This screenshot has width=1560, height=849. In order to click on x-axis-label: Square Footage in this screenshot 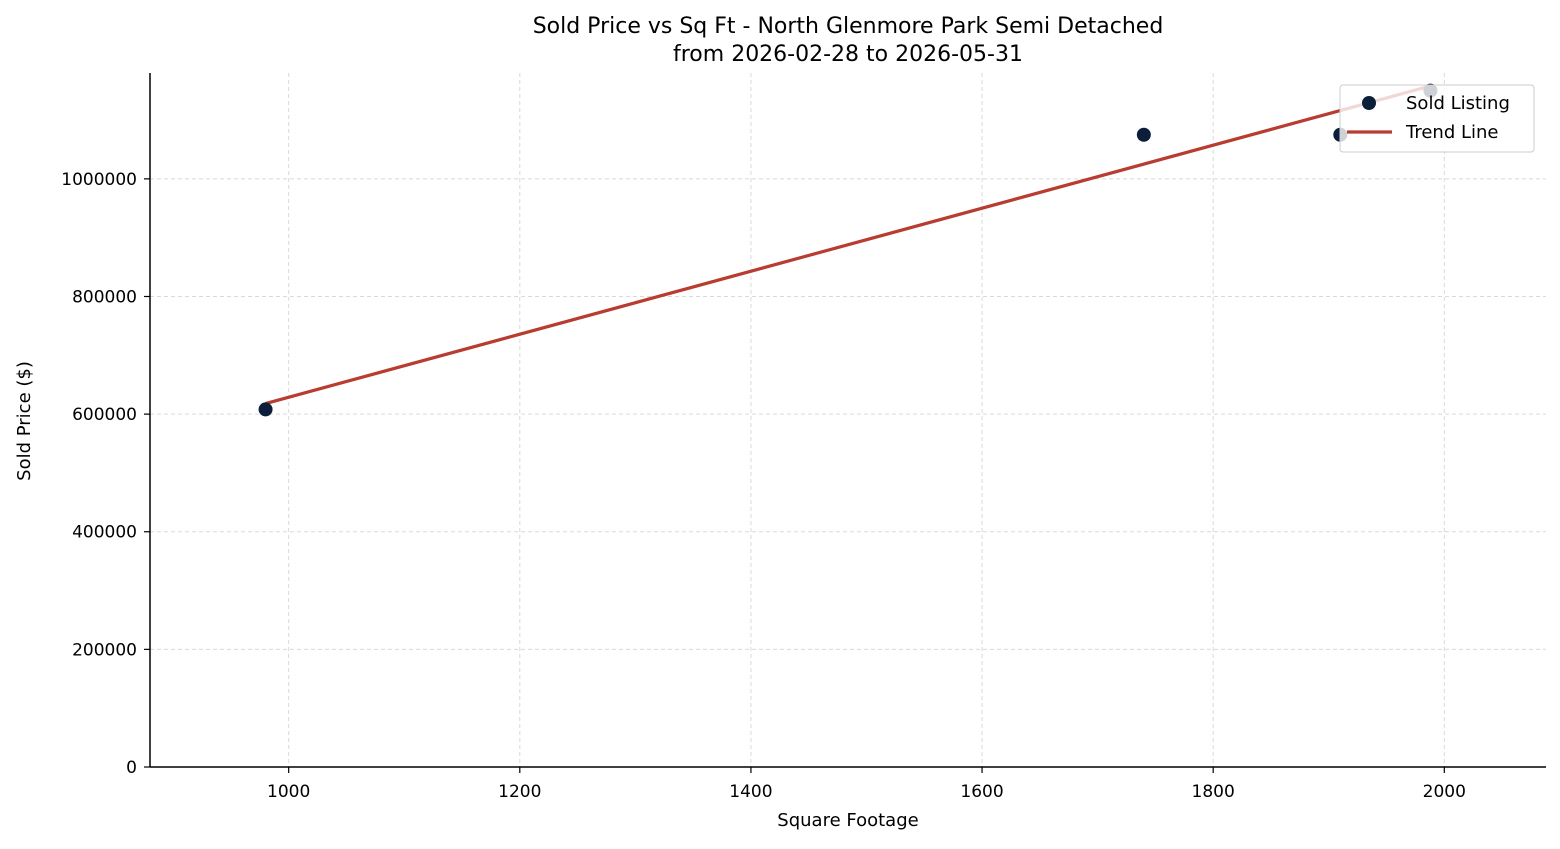, I will do `click(847, 820)`.